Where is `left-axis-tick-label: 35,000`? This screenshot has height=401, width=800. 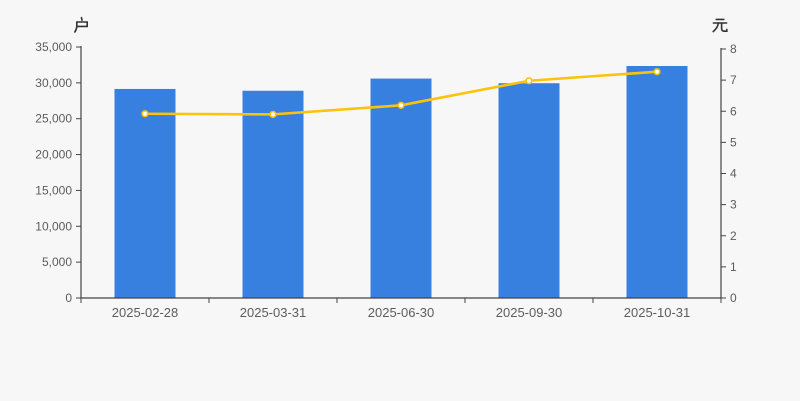 left-axis-tick-label: 35,000 is located at coordinates (53, 47).